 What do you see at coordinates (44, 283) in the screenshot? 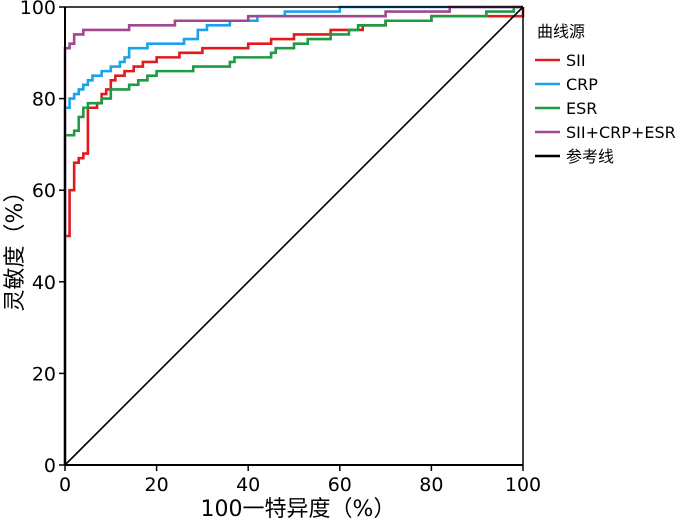
I see `y-tick-label: 40` at bounding box center [44, 283].